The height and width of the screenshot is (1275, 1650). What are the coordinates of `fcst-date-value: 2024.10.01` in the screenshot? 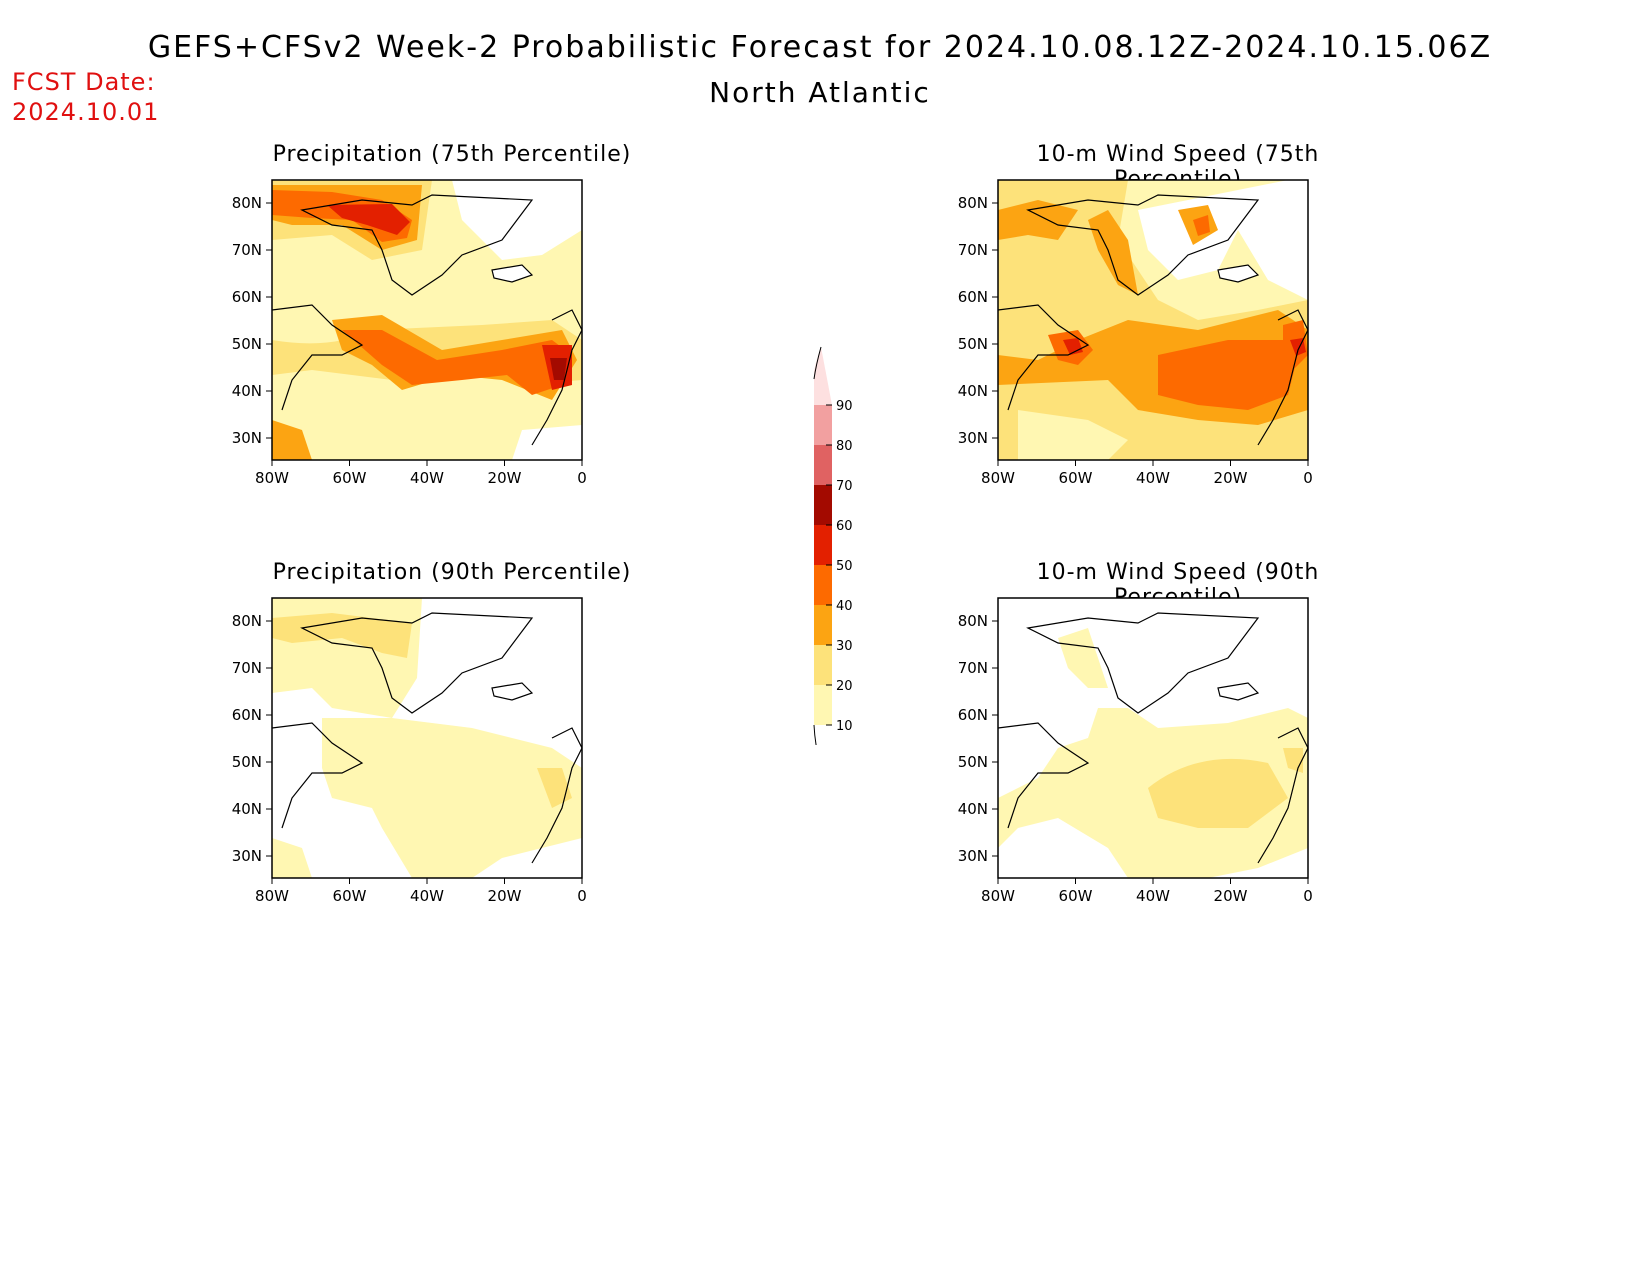 It's located at (86, 112).